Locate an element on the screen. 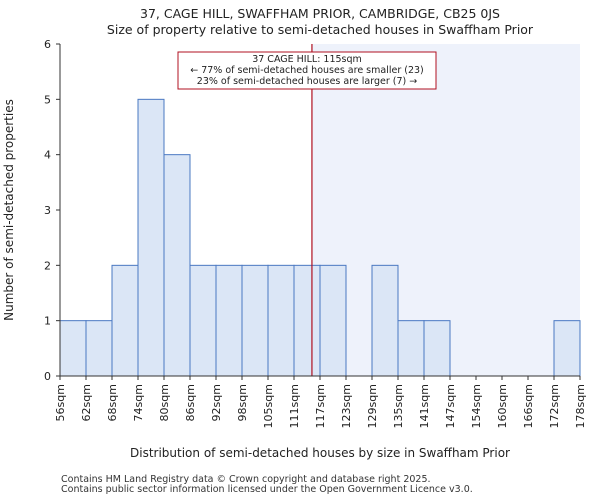 The height and width of the screenshot is (500, 600). x-tick-label: 74sqm is located at coordinates (138, 402).